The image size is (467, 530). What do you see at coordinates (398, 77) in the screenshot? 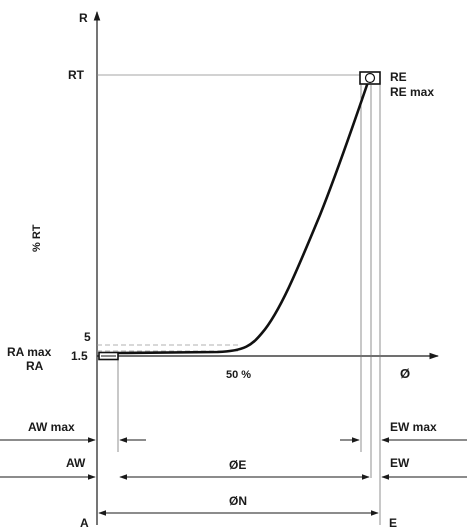
I see `re-label: RE` at bounding box center [398, 77].